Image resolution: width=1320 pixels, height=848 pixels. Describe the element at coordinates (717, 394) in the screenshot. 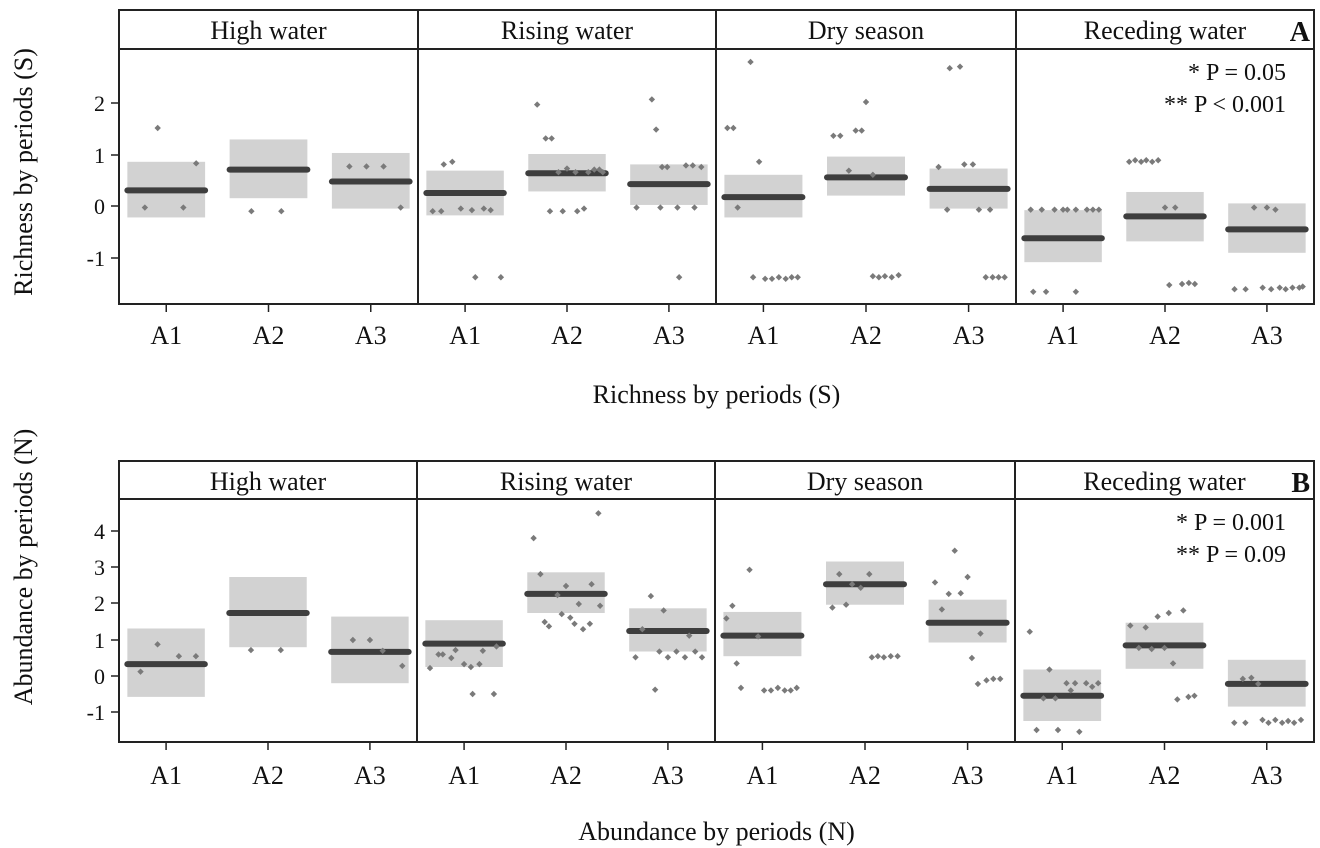

I see `x-axis-title: Richness by periods (S)` at that location.